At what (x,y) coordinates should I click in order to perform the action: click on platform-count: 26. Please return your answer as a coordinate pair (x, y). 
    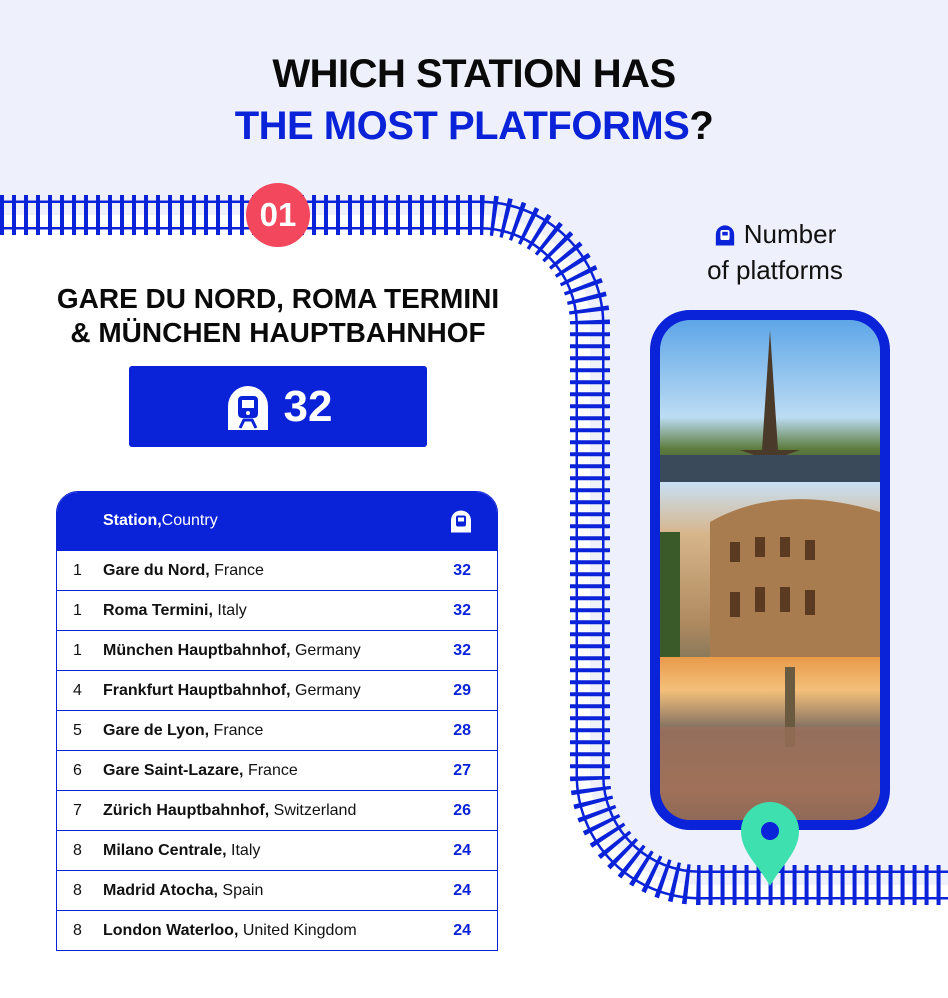
    Looking at the image, I should click on (462, 810).